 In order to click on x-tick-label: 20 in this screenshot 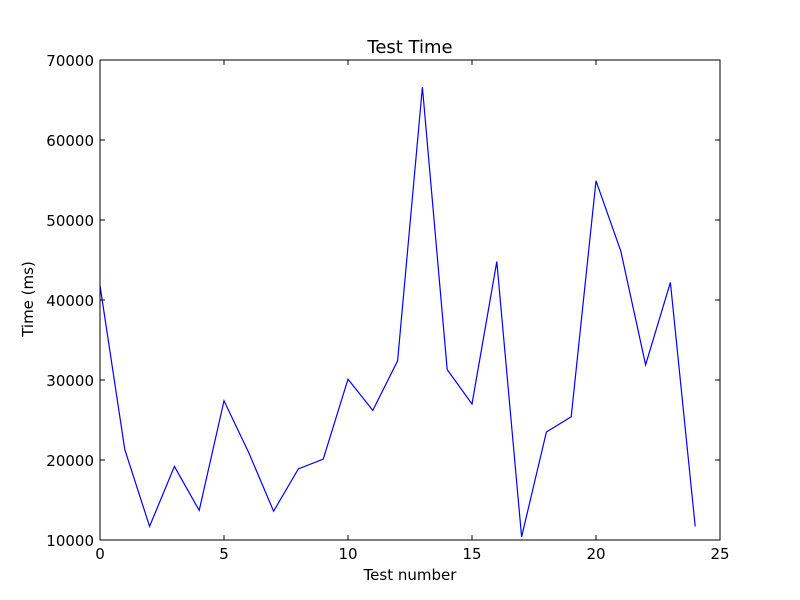, I will do `click(595, 554)`.